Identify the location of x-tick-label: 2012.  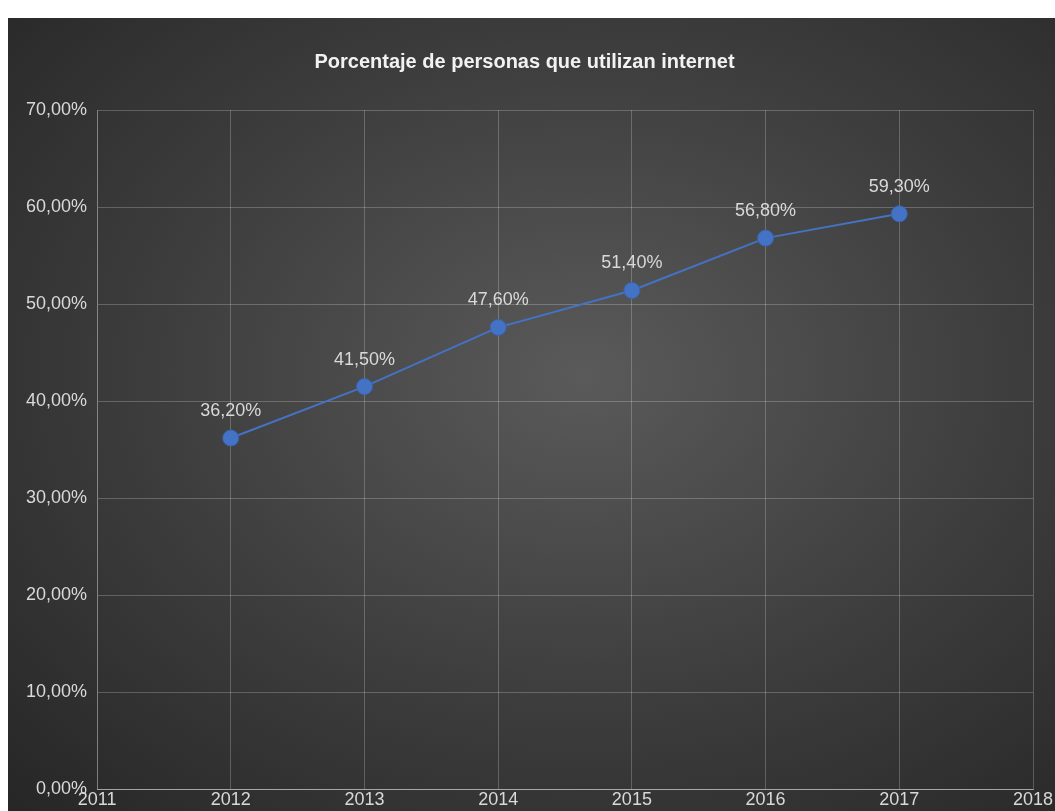
(230, 799).